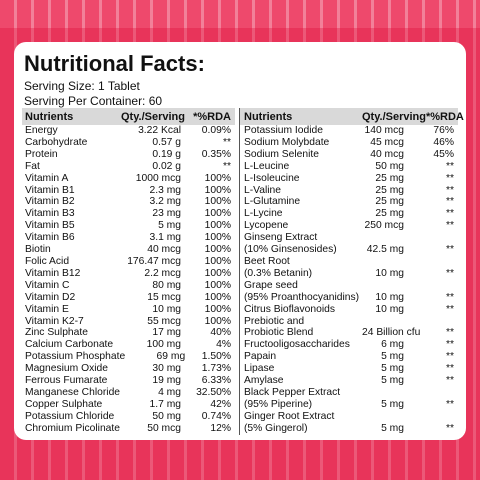 The height and width of the screenshot is (480, 480). What do you see at coordinates (223, 345) in the screenshot?
I see `nutrient-rda: 4%` at bounding box center [223, 345].